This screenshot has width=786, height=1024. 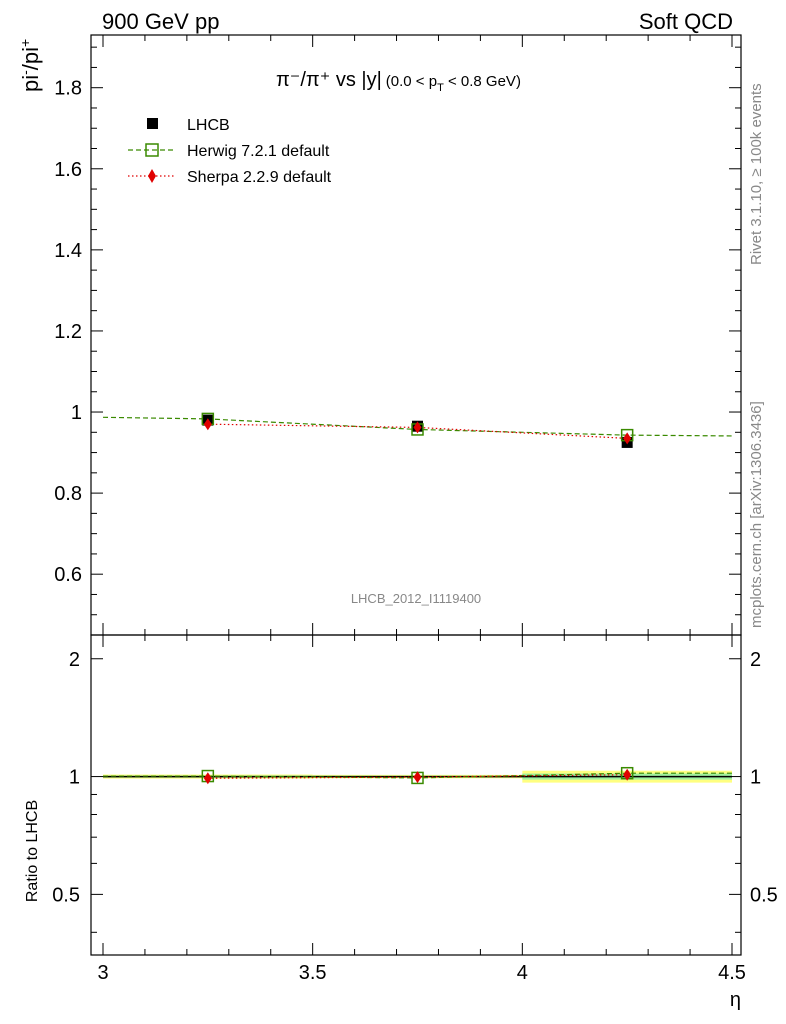 What do you see at coordinates (152, 150) in the screenshot?
I see `legend-marker-herwig` at bounding box center [152, 150].